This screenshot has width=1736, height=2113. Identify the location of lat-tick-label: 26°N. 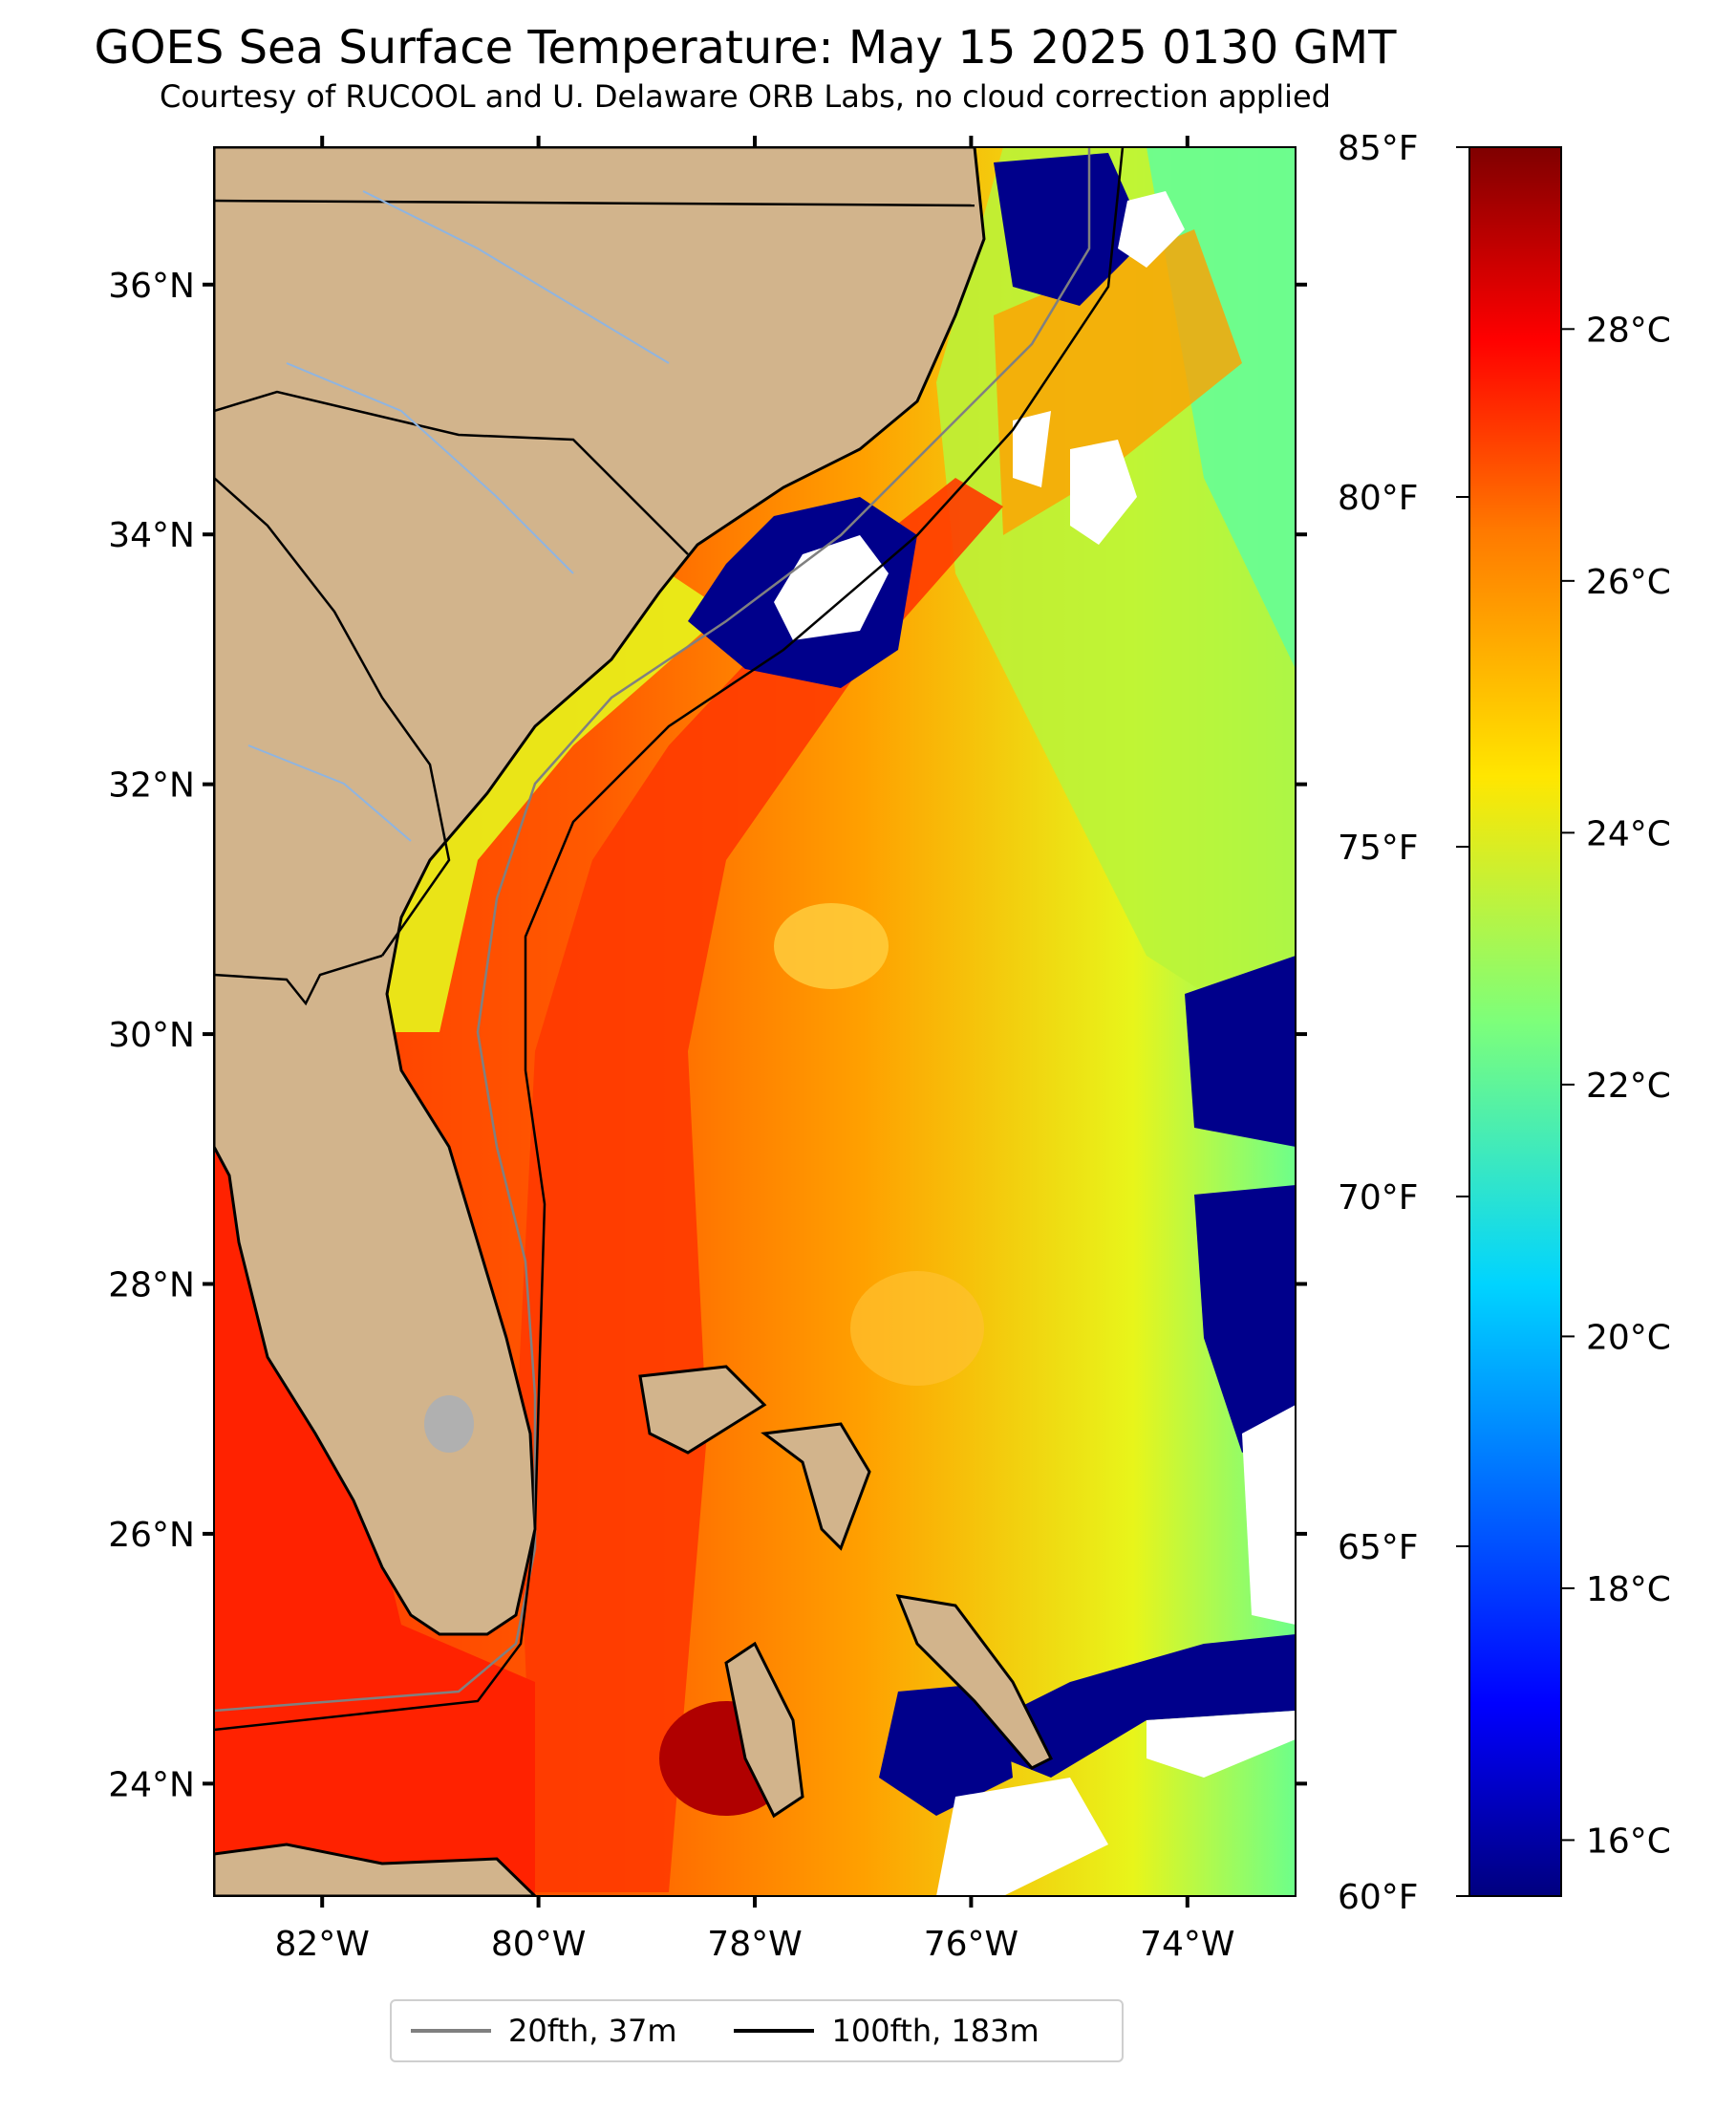
(151, 1535).